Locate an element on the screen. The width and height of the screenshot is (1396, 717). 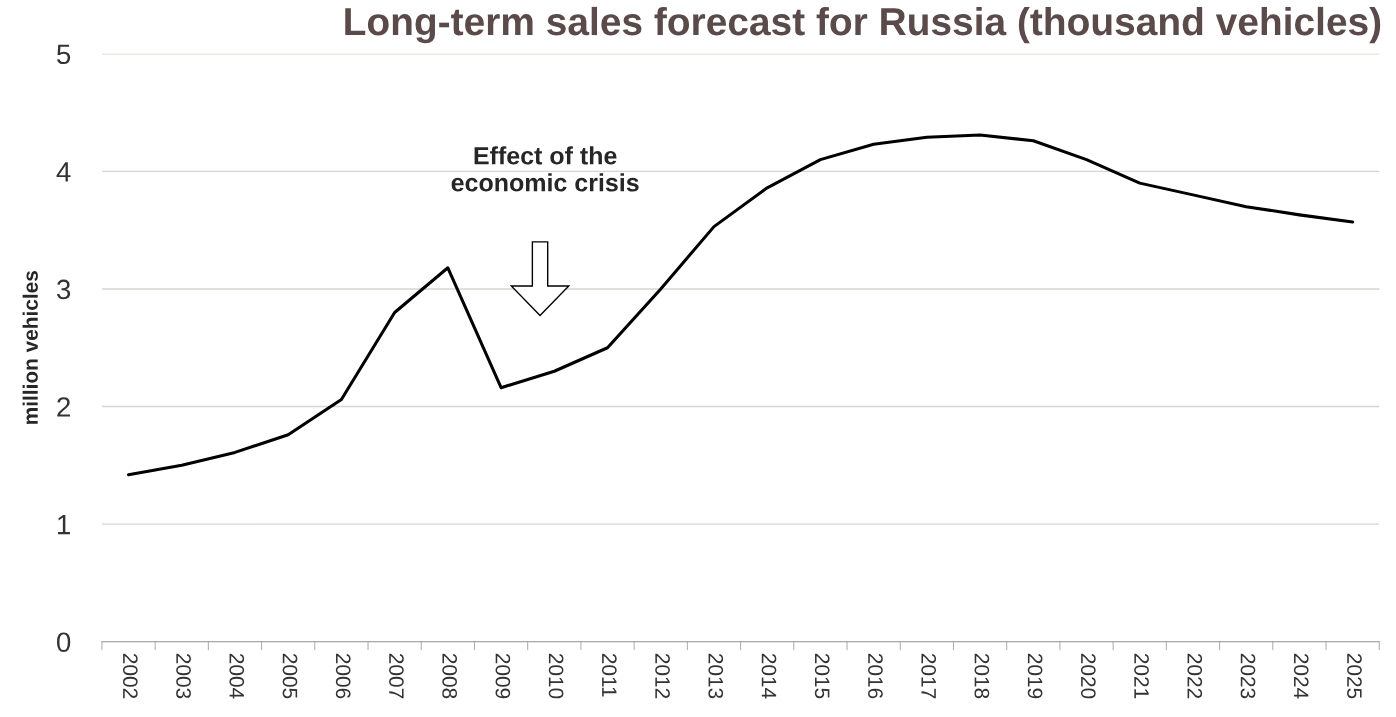
x-tick-label: 2014 is located at coordinates (769, 676).